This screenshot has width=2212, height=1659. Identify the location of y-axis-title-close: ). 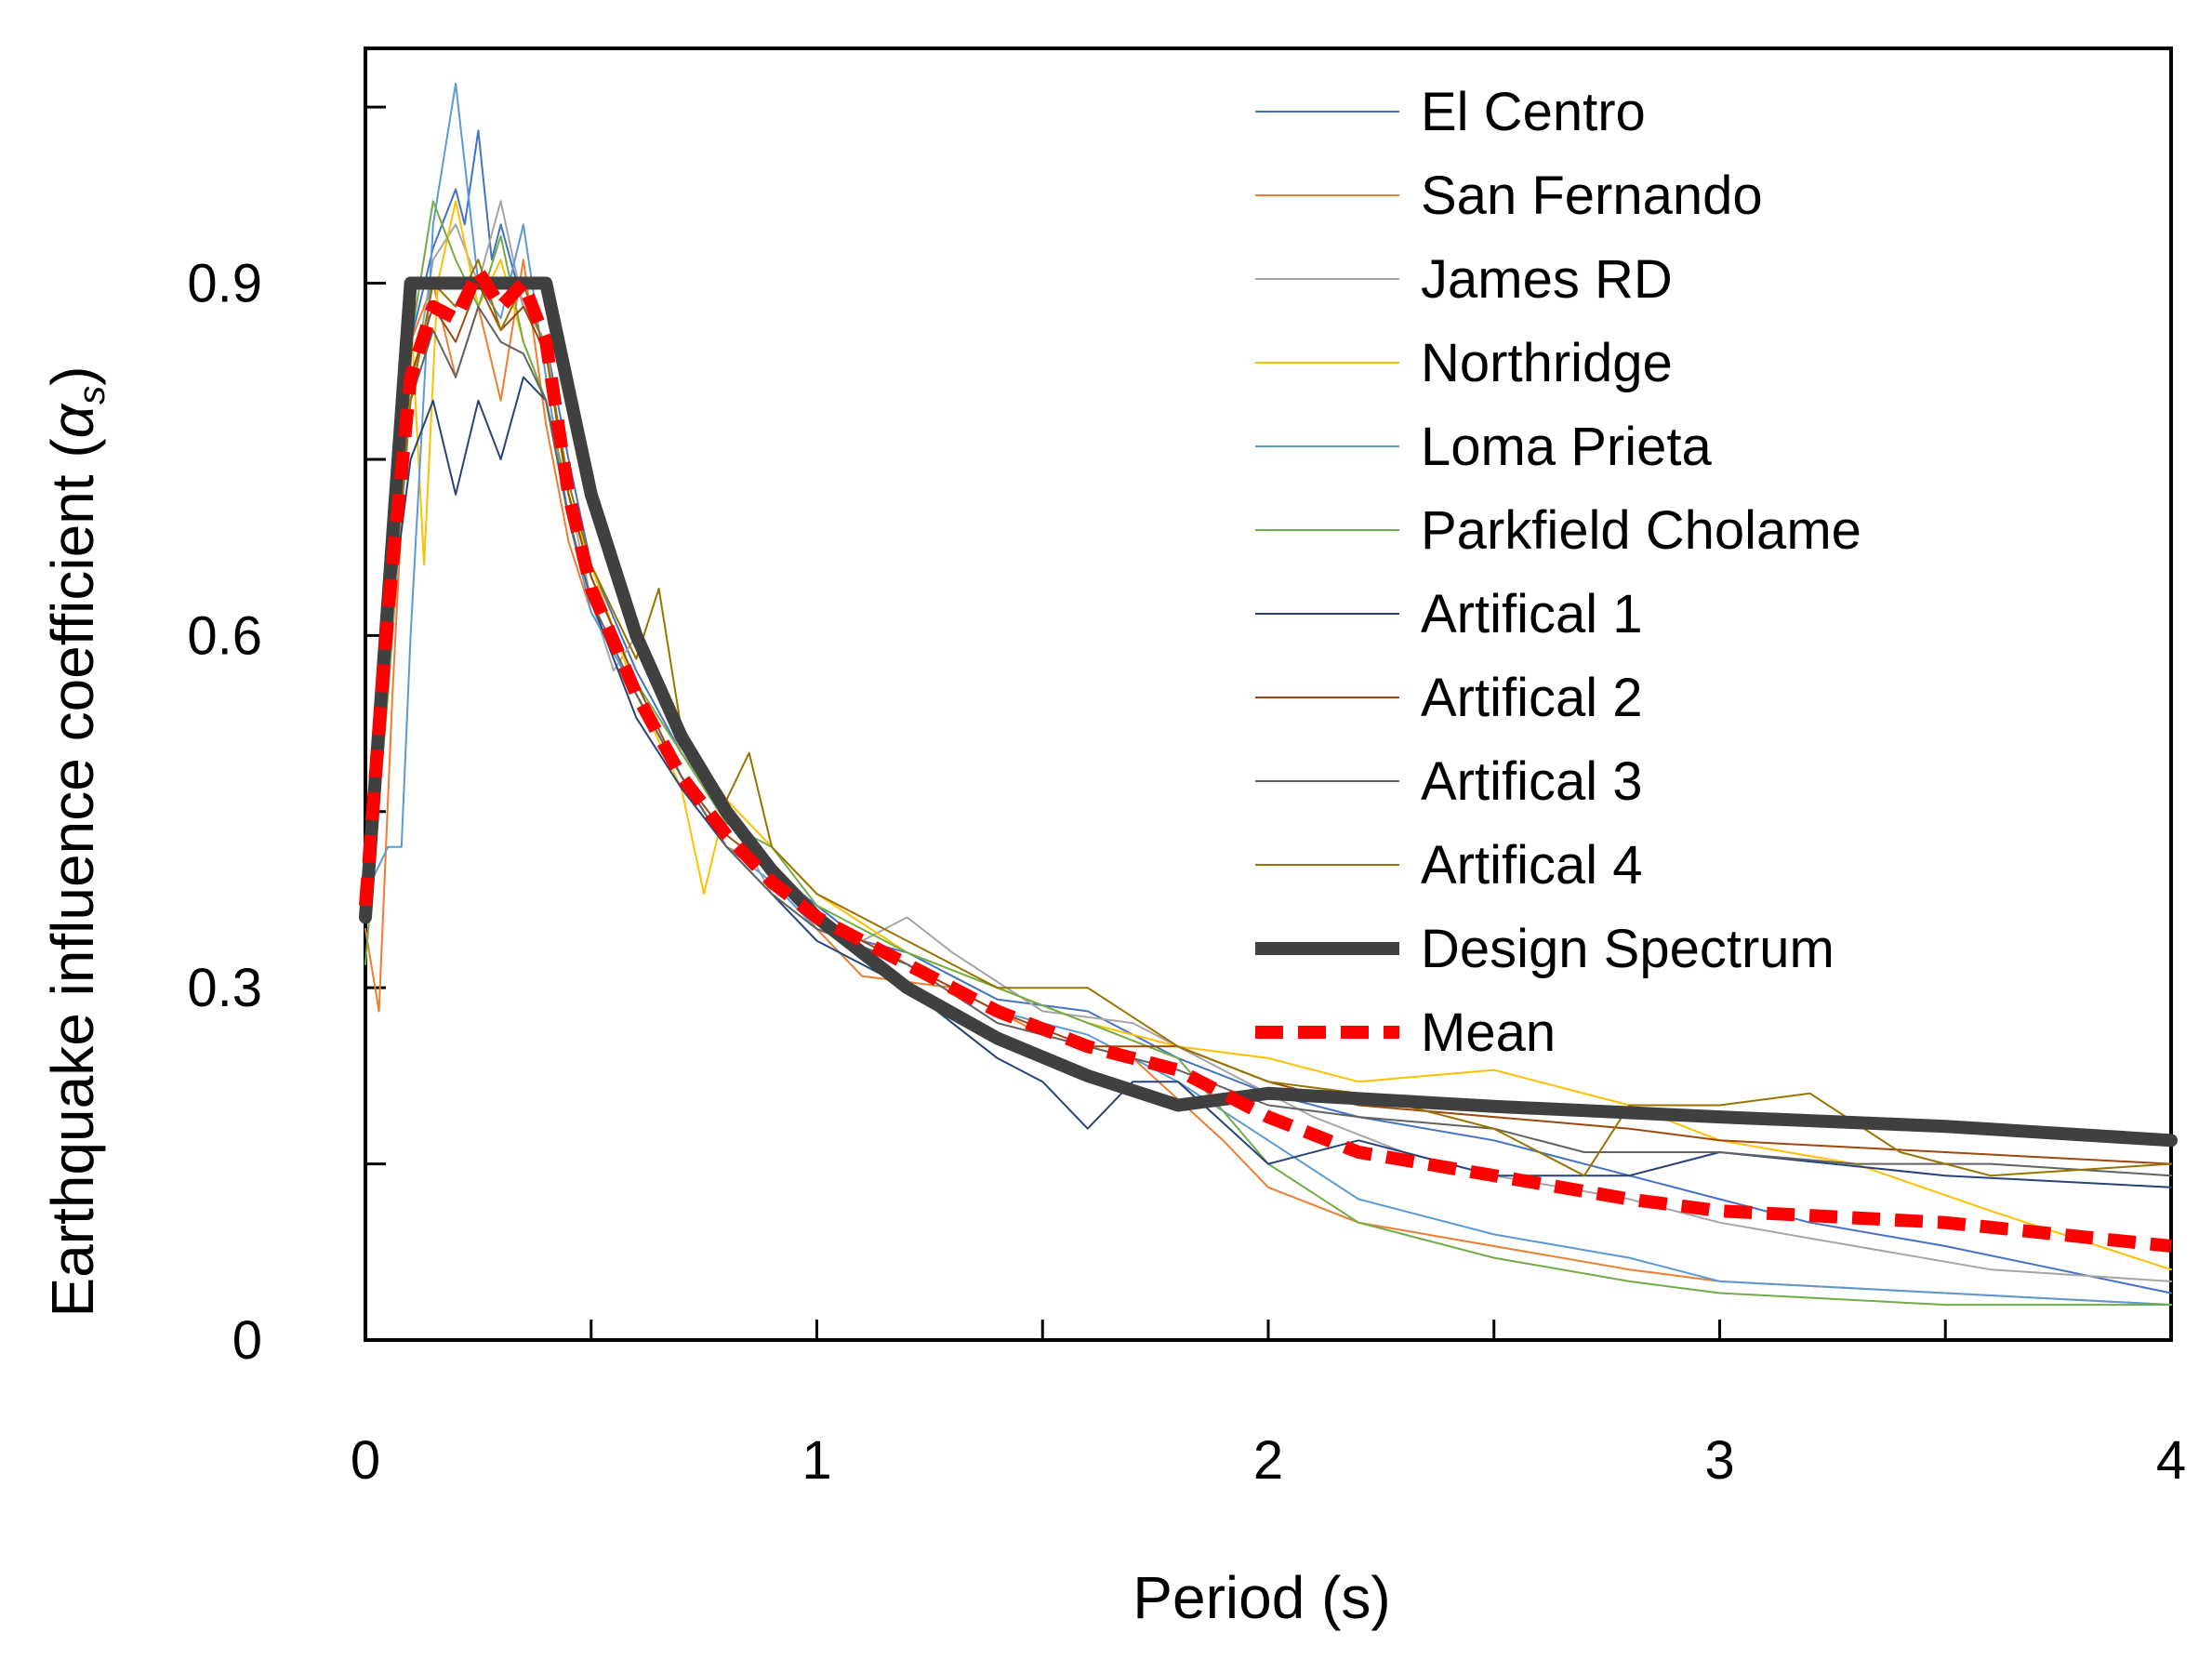
(72, 376).